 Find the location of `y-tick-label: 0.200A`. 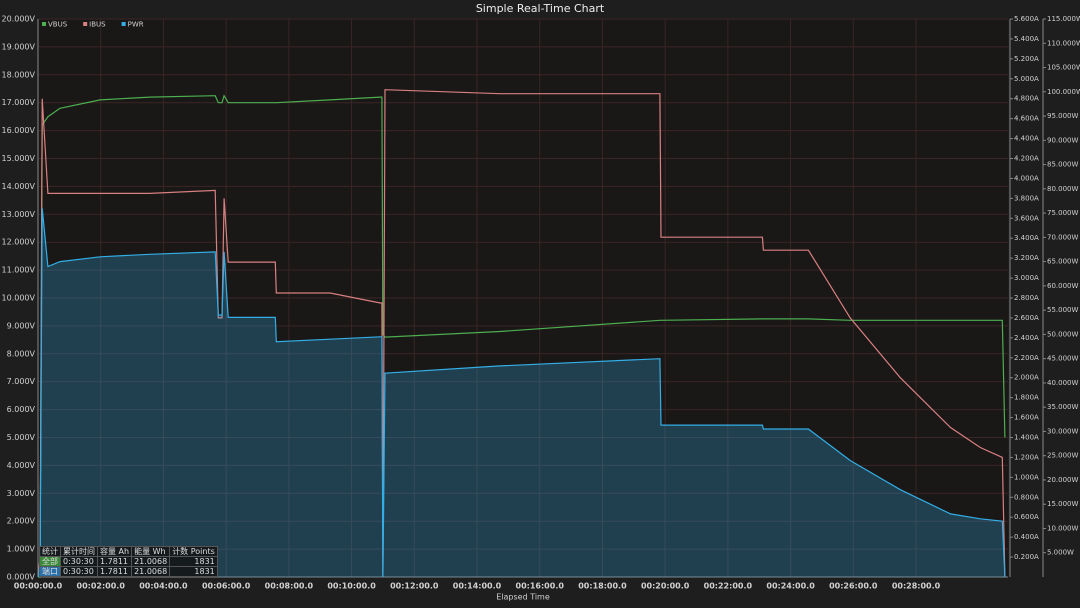

y-tick-label: 0.200A is located at coordinates (1026, 557).